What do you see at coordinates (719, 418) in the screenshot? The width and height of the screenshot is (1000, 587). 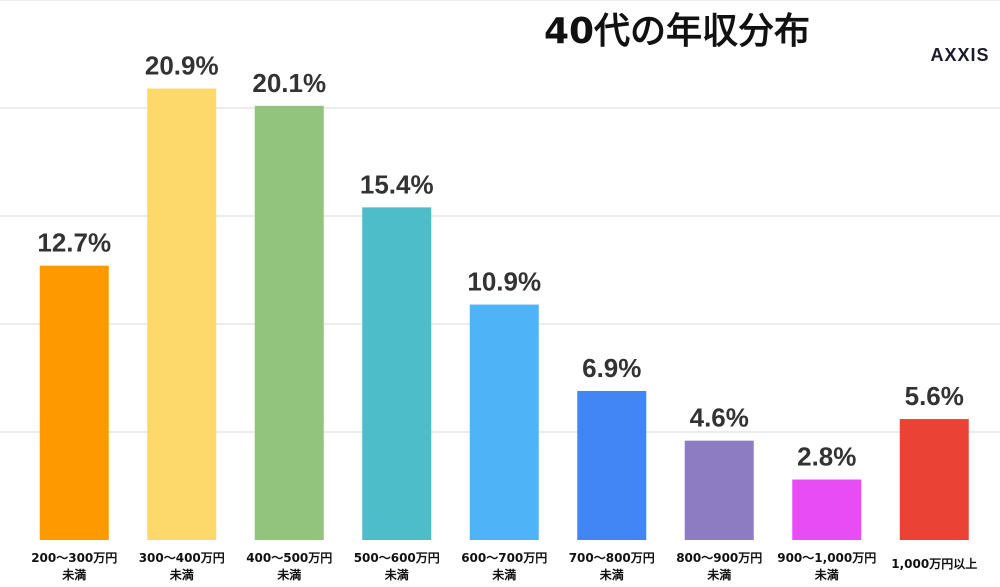 I see `data-label: 4.6%` at bounding box center [719, 418].